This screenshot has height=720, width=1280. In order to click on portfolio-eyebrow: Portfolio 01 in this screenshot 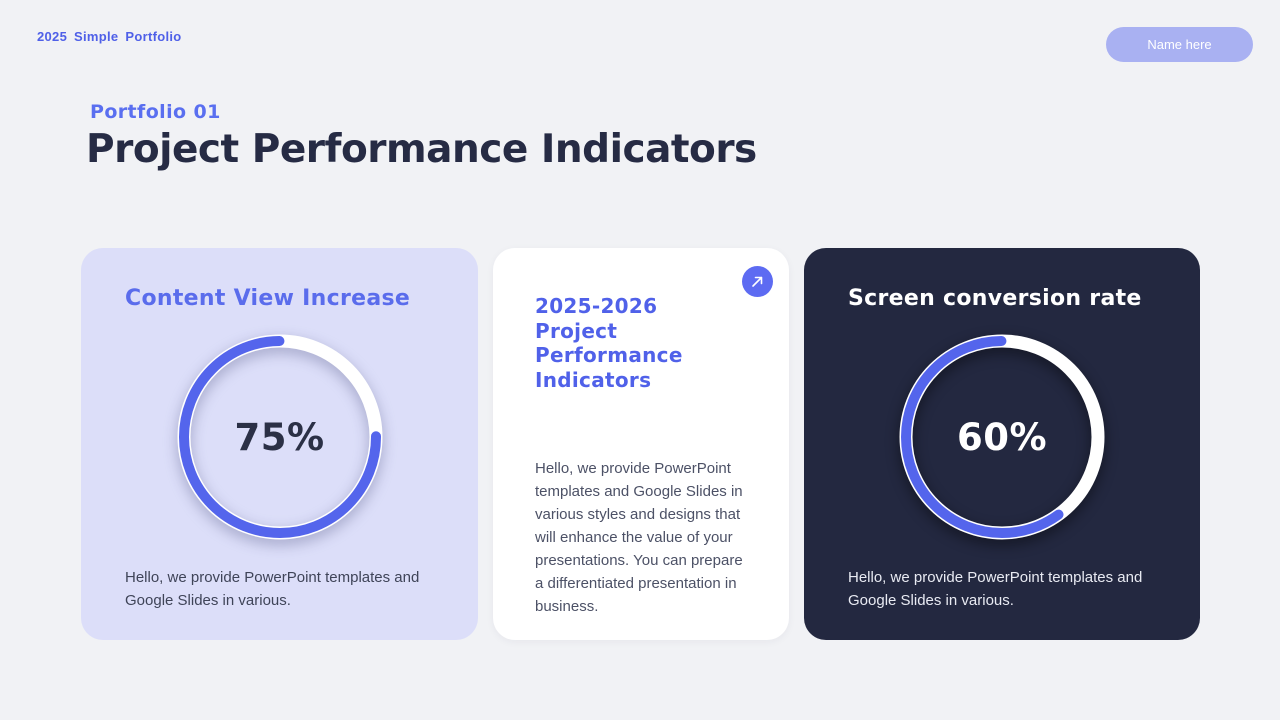, I will do `click(155, 112)`.